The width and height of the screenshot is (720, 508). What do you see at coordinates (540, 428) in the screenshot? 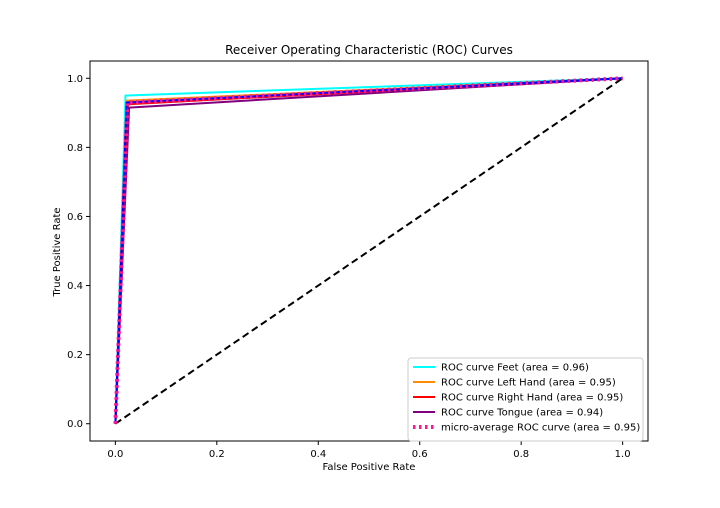
I see `legend-label: micro-average ROC curve (area = 0.95)` at bounding box center [540, 428].